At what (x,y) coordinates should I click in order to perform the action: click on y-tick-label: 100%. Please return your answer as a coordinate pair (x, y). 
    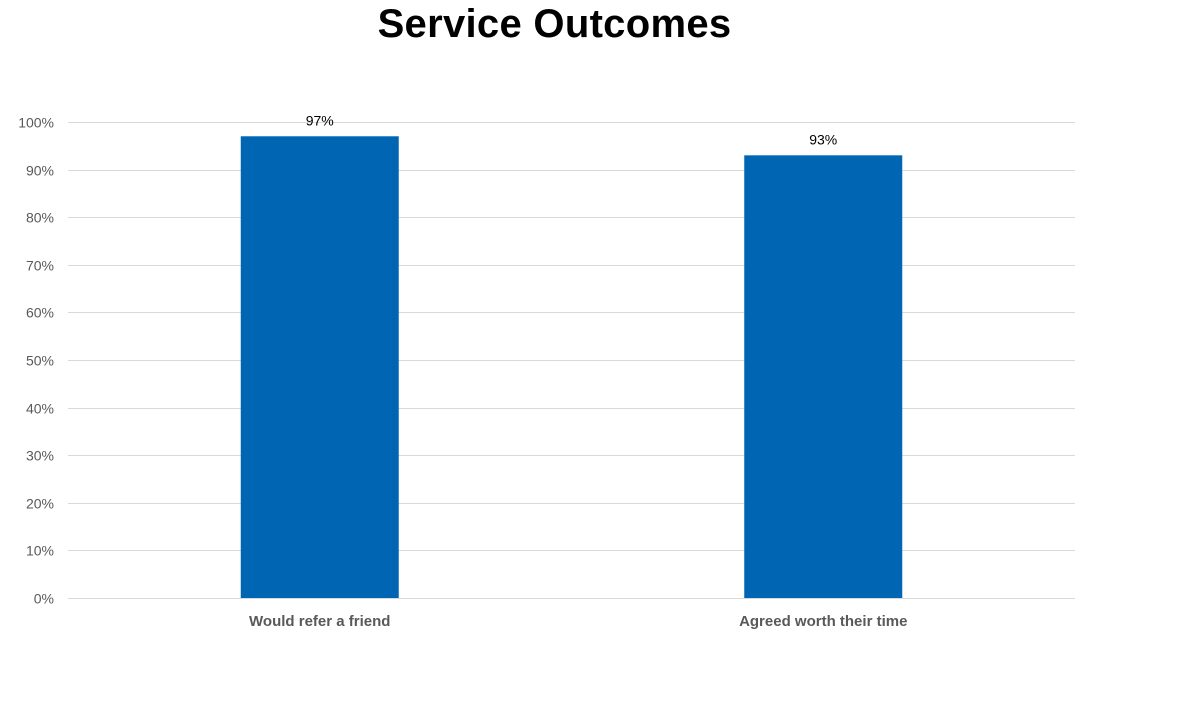
    Looking at the image, I should click on (36, 123).